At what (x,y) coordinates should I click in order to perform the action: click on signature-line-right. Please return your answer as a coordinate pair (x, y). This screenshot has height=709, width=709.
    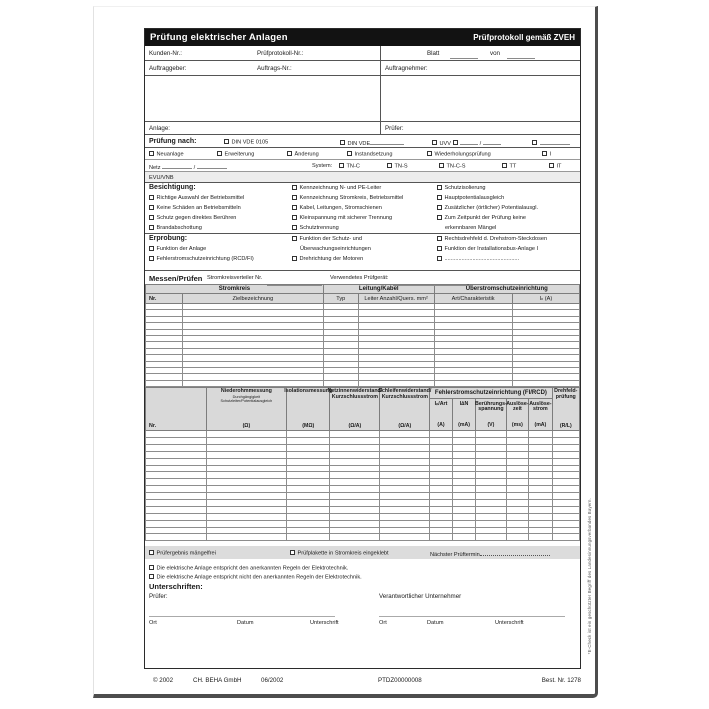
    Looking at the image, I should click on (472, 617).